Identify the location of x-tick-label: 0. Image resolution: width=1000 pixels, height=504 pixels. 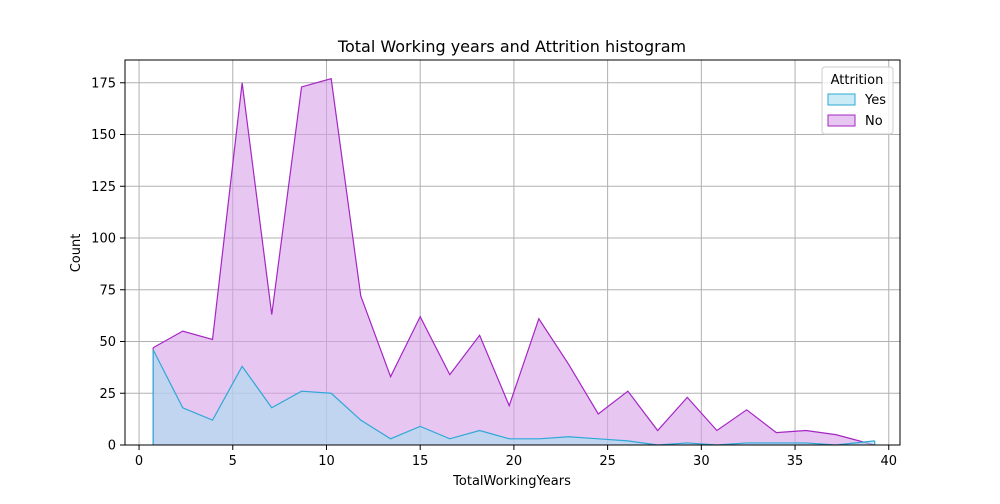
(139, 461).